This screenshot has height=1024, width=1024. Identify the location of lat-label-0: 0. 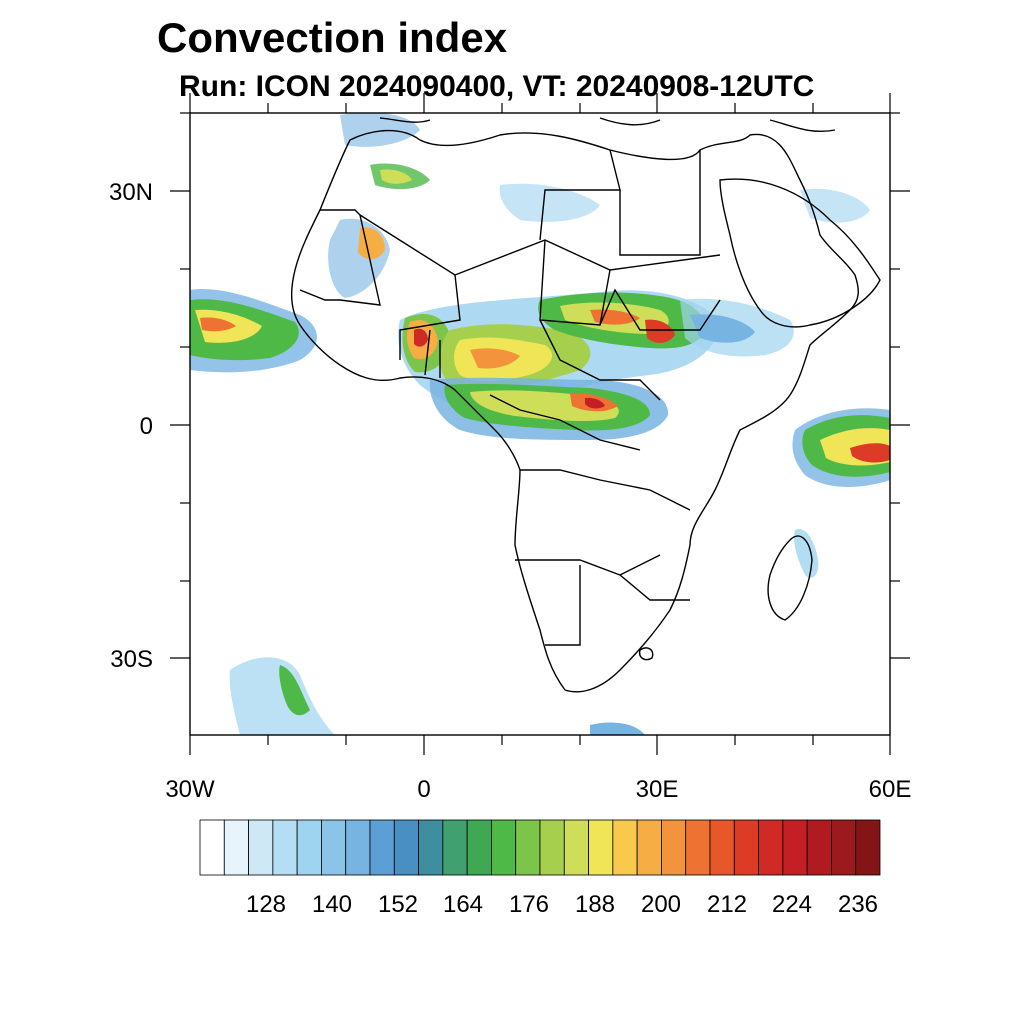
(146, 426).